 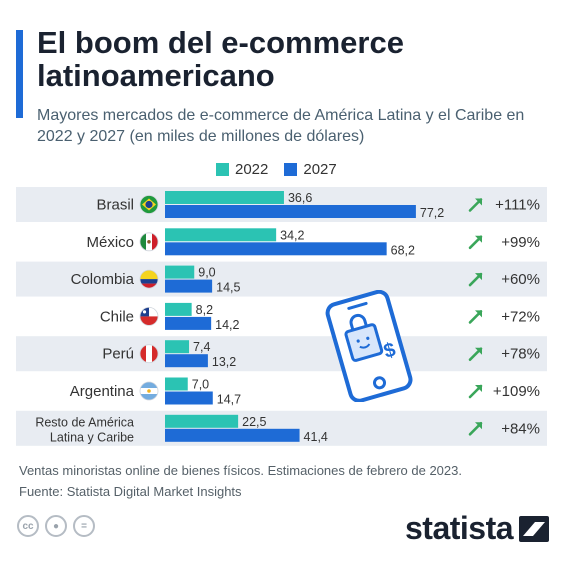 What do you see at coordinates (516, 391) in the screenshot?
I see `growth-label: +109%` at bounding box center [516, 391].